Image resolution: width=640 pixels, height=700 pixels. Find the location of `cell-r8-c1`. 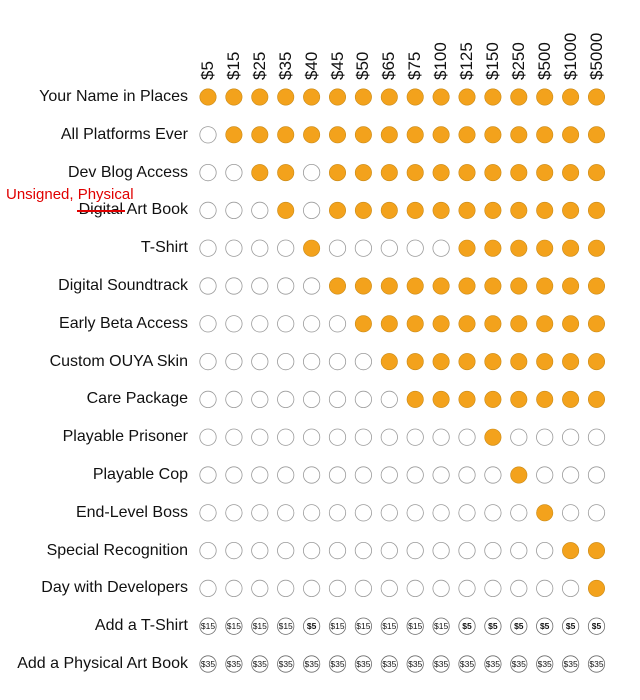

cell-r8-c1 is located at coordinates (234, 399).